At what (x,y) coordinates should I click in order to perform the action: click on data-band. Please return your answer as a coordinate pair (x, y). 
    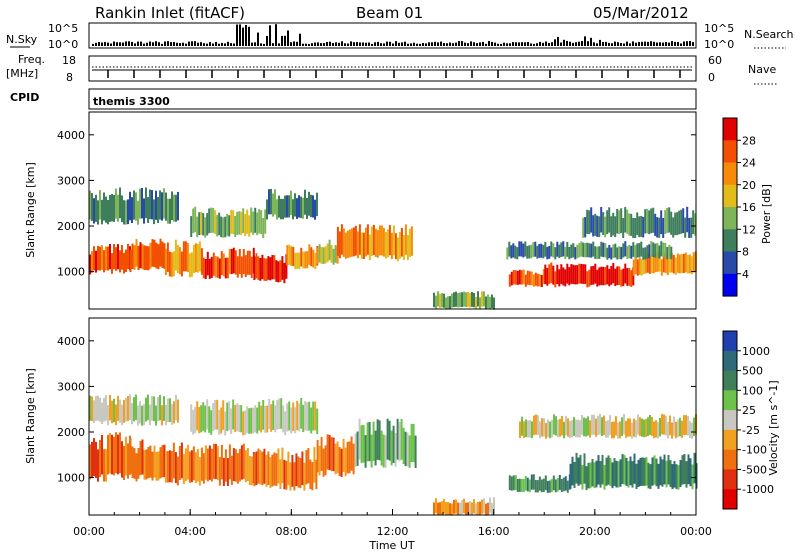
    Looking at the image, I should click on (589, 250).